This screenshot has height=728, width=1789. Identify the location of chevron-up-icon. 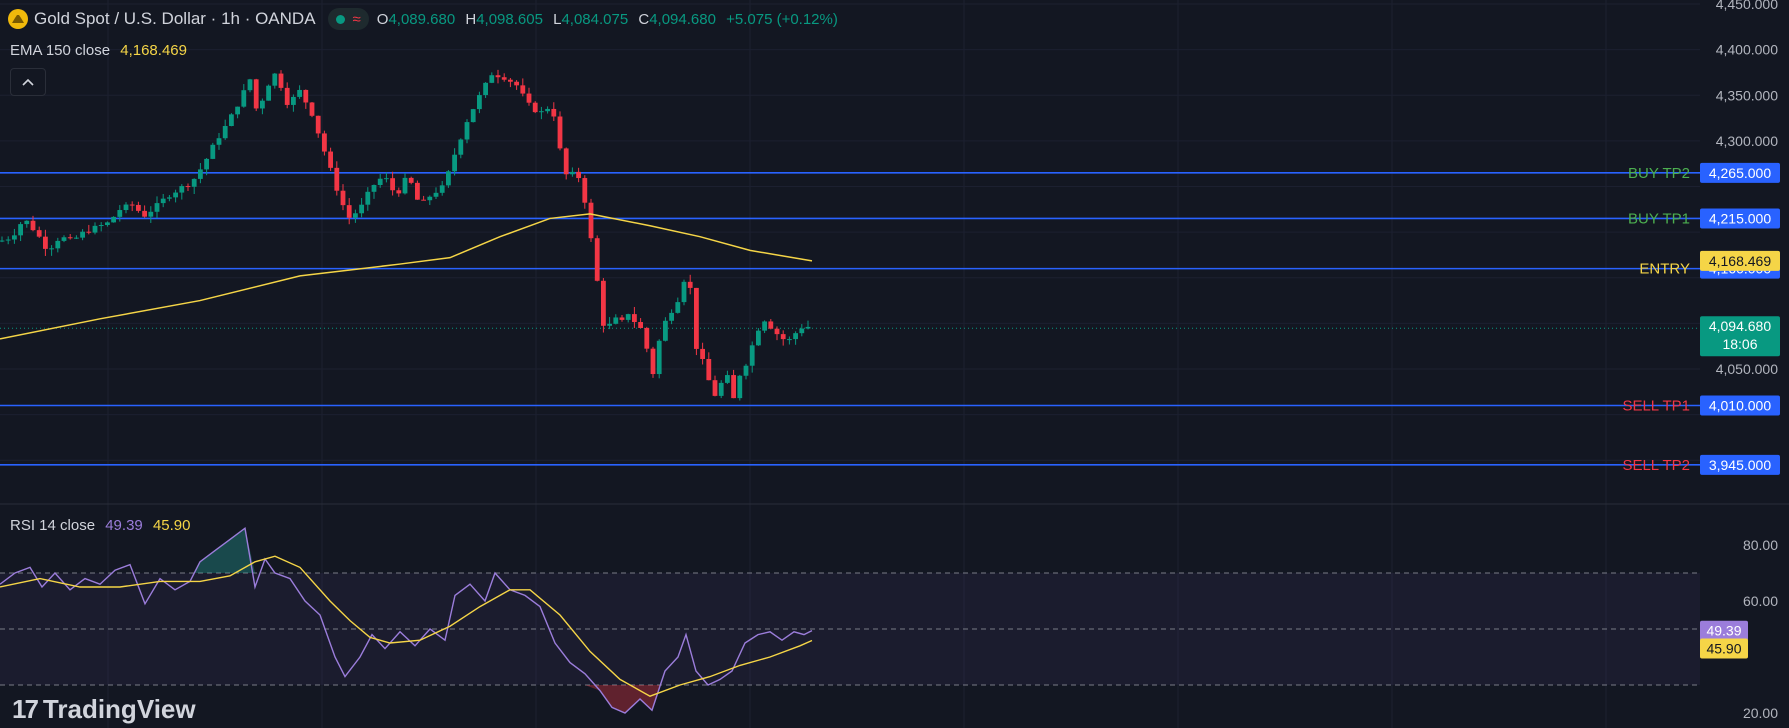
(28, 82).